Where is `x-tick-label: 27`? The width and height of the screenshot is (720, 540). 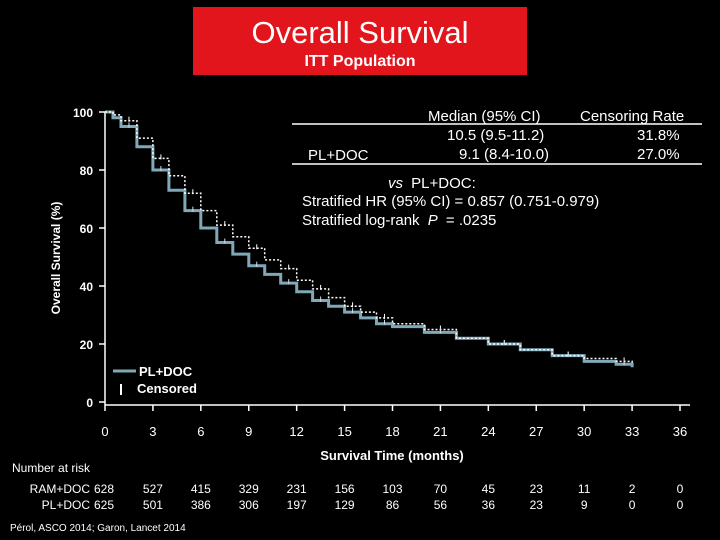
x-tick-label: 27 is located at coordinates (536, 431).